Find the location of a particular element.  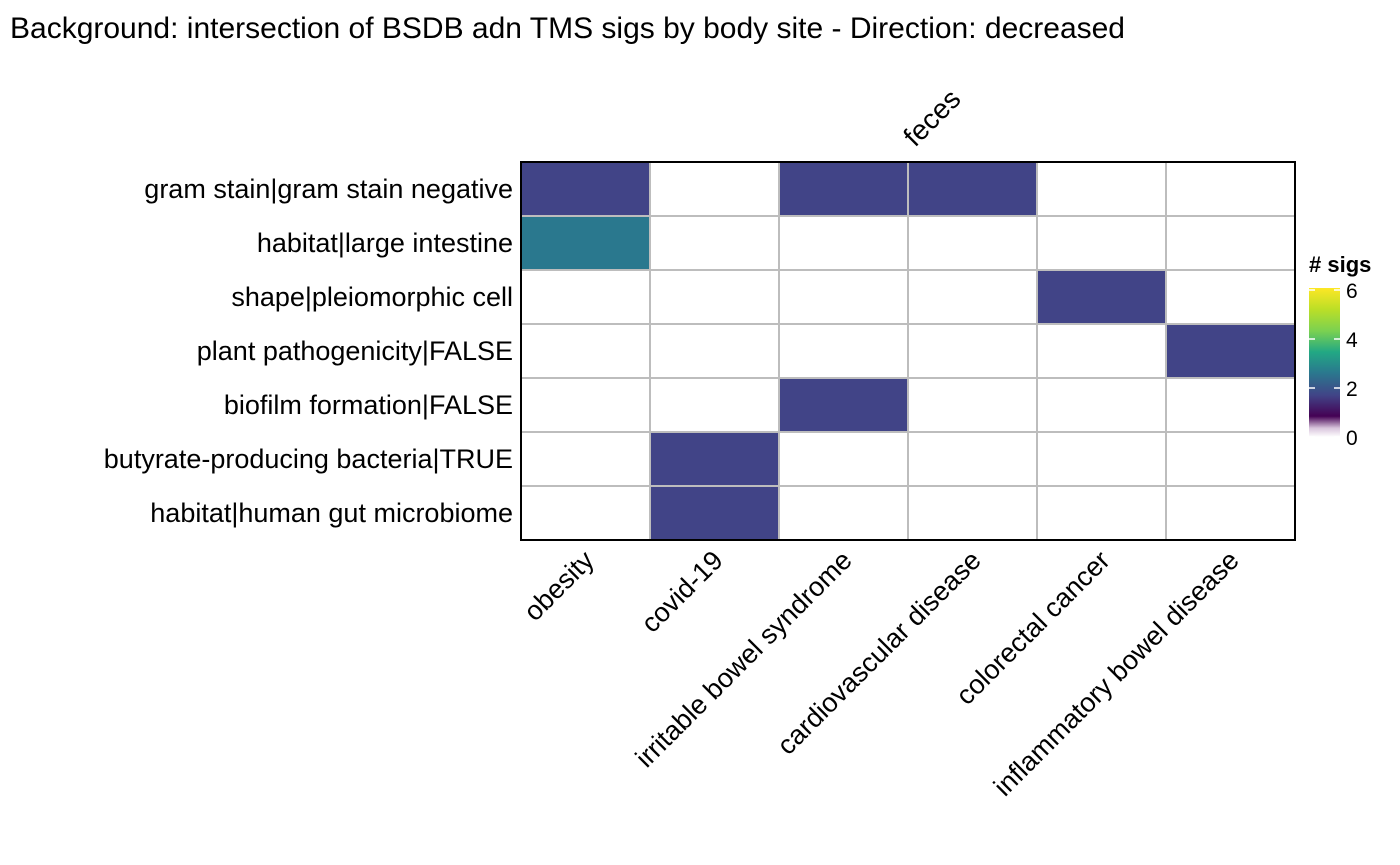

legend-tick-label: 4 is located at coordinates (1352, 340).